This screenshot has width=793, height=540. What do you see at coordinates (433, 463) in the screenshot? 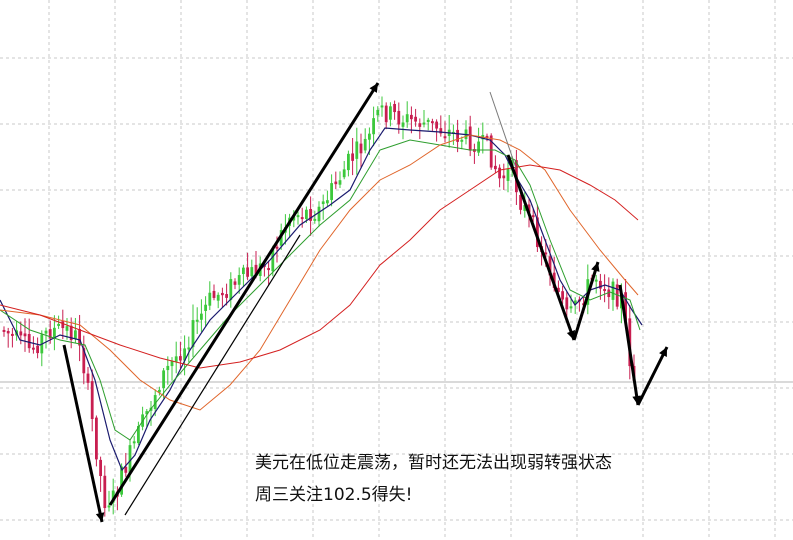
I see `annotation-line-1: 美元在低位走震荡，暂时还无法出现弱转强状态` at bounding box center [433, 463].